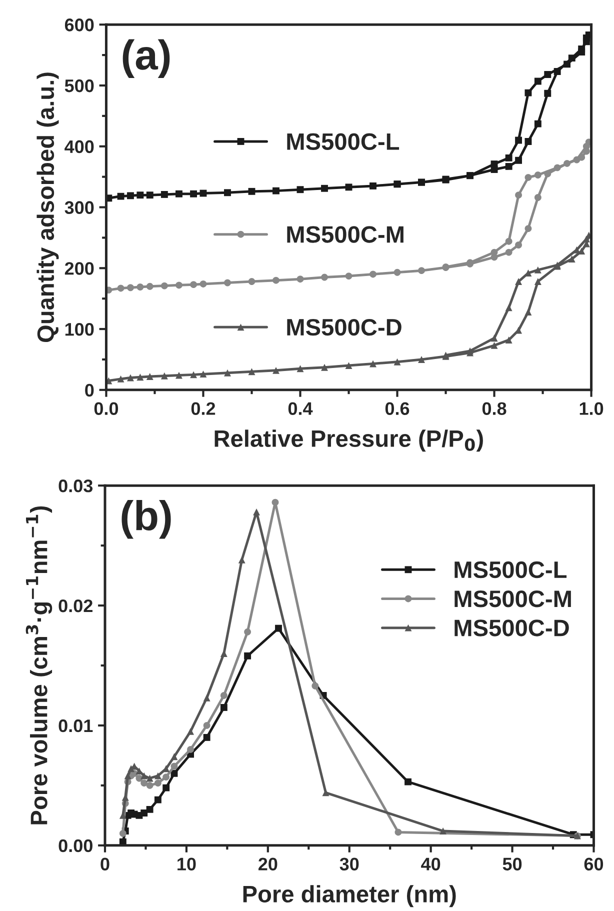 The image size is (614, 911). I want to click on x-tick-label: 0.2, so click(203, 408).